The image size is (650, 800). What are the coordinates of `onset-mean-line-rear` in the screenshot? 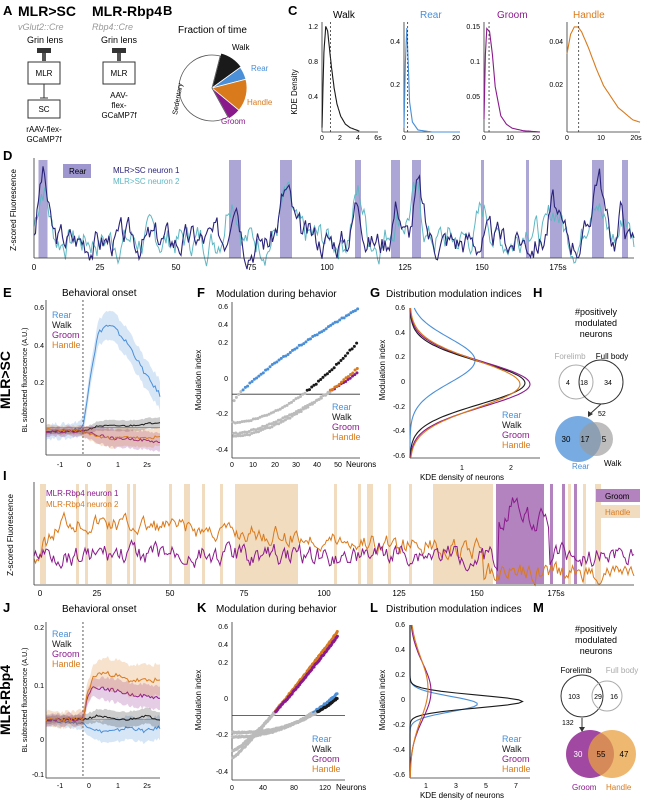 It's located at (103, 725).